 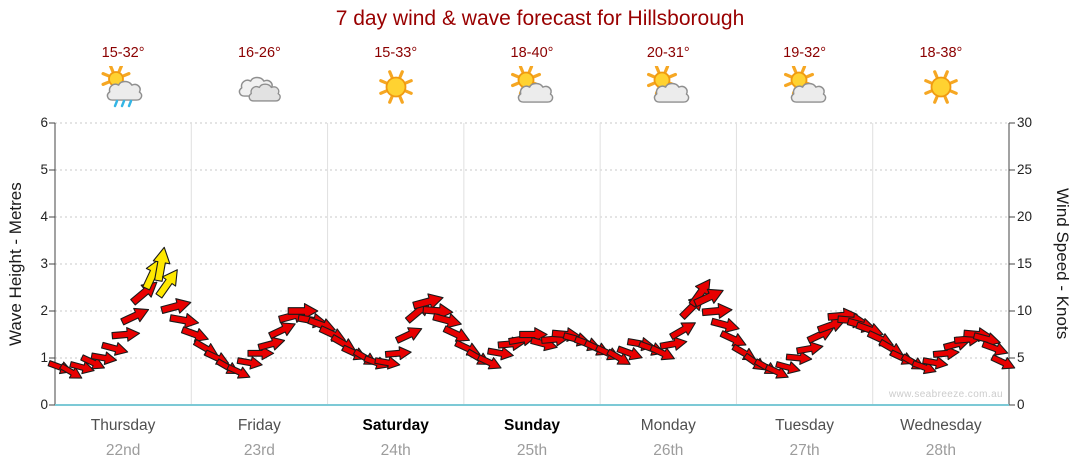 I want to click on left-axis-tick-label: 2, so click(x=44, y=310).